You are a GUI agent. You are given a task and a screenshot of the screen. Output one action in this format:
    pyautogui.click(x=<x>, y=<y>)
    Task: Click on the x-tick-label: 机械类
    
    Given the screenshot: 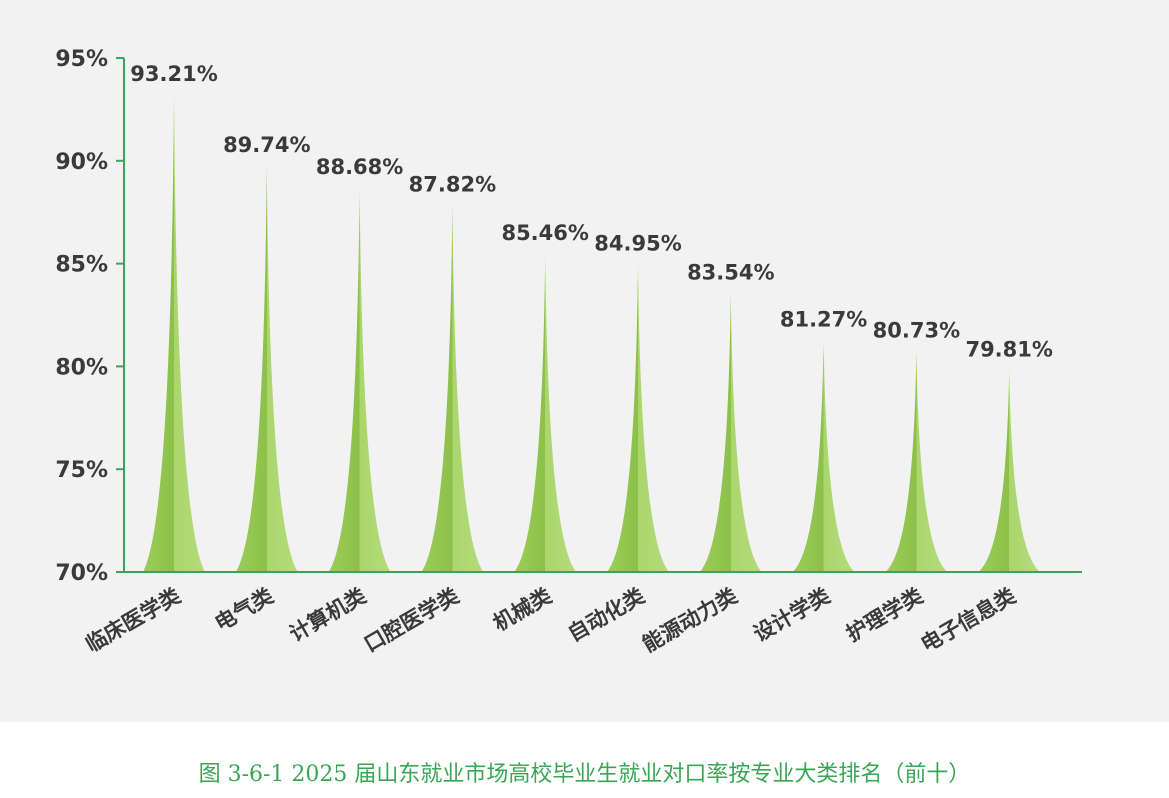 What is the action you would take?
    pyautogui.click(x=522, y=609)
    